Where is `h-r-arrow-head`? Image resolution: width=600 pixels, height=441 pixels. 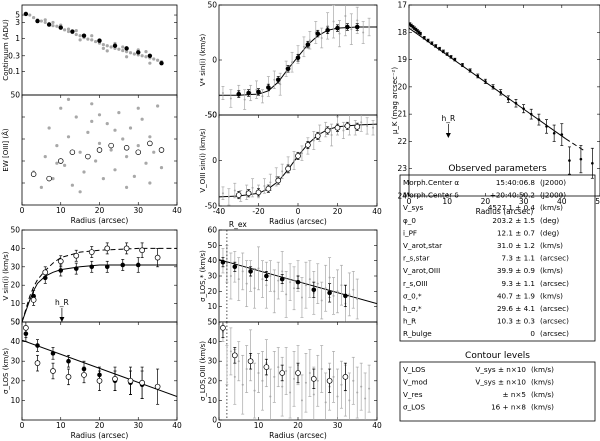
h-r-arrow-head is located at coordinates (448, 135).